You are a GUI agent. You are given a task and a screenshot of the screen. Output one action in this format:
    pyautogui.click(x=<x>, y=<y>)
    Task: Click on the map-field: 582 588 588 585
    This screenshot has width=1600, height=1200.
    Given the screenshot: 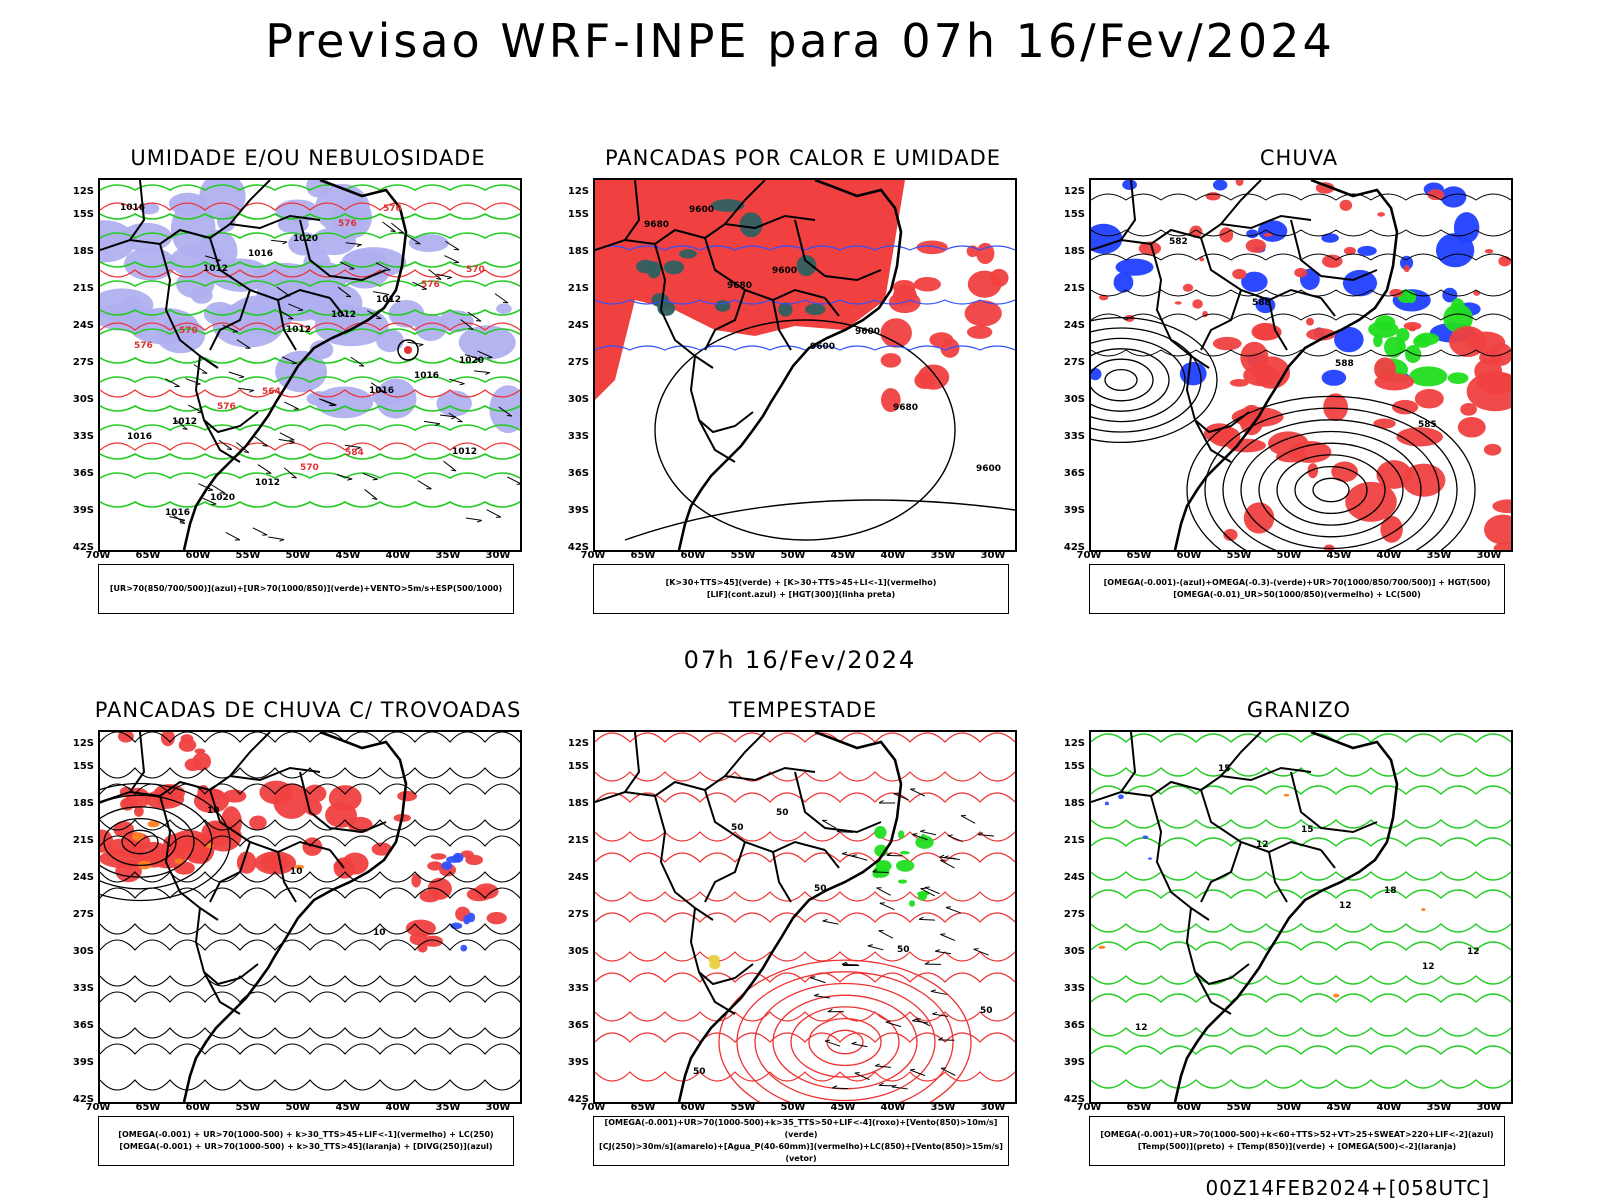 What is the action you would take?
    pyautogui.click(x=1301, y=365)
    